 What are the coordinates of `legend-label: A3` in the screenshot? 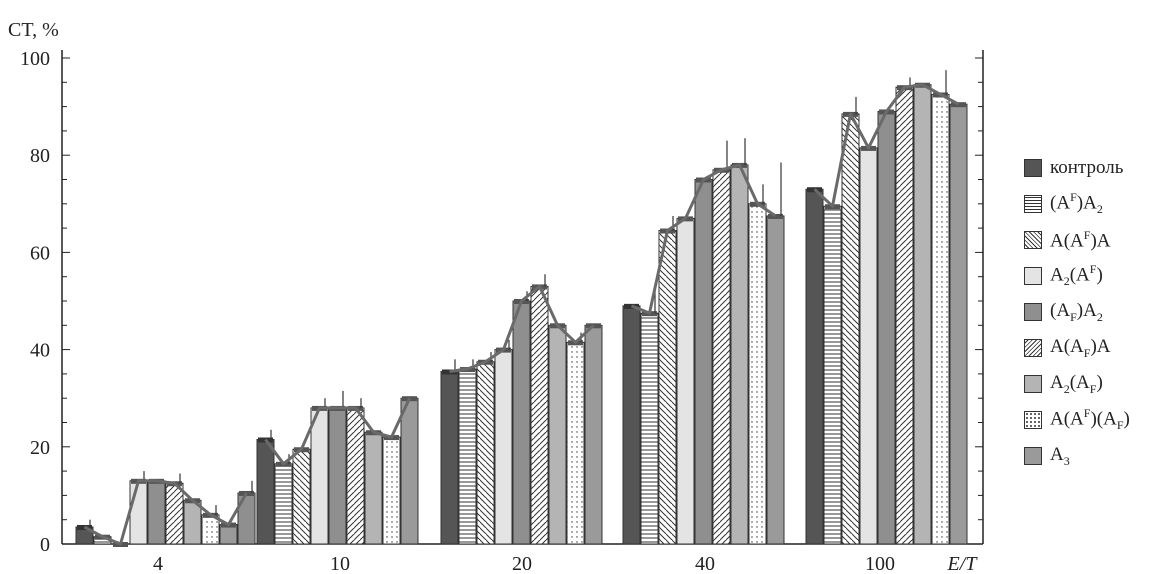 It's located at (1060, 455).